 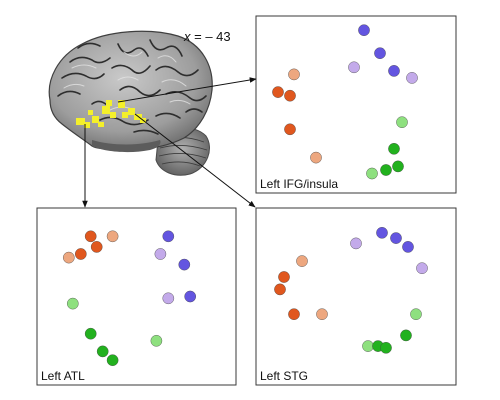 I want to click on brain-sagittal-image, so click(x=130, y=103).